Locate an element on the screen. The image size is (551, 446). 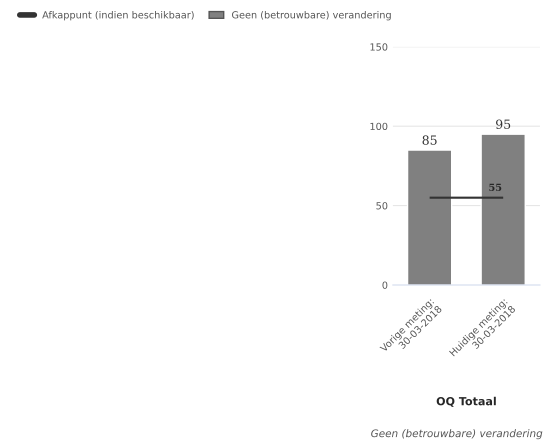
y-tick-label: 0 is located at coordinates (385, 285).